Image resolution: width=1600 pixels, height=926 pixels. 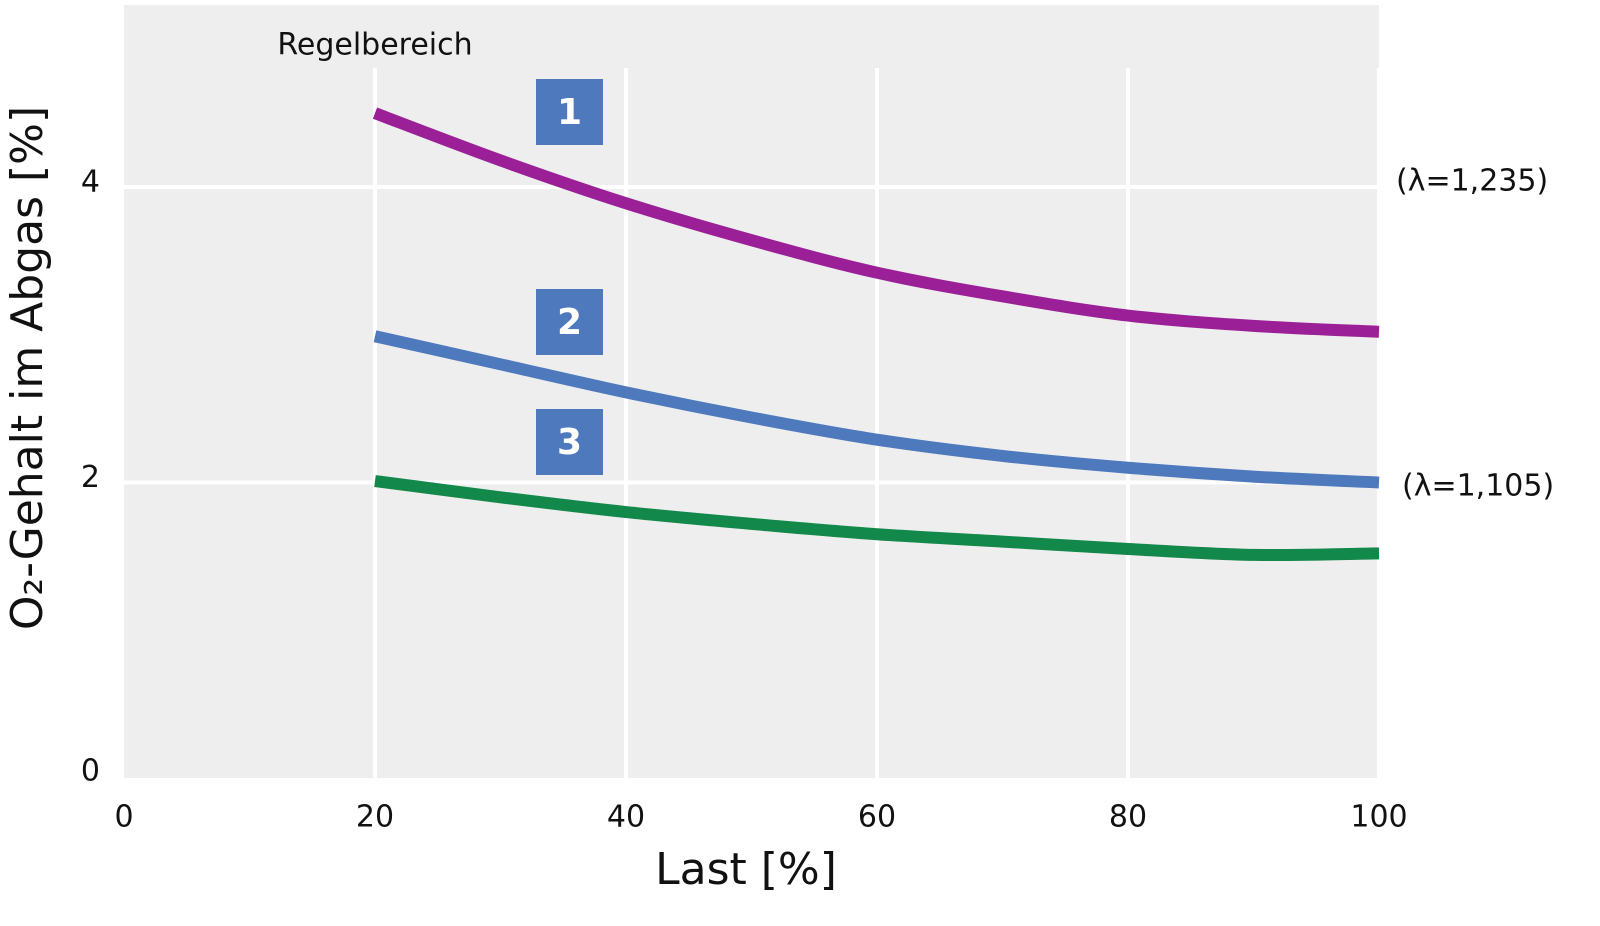 I want to click on y-tick-label: 2, so click(x=90, y=477).